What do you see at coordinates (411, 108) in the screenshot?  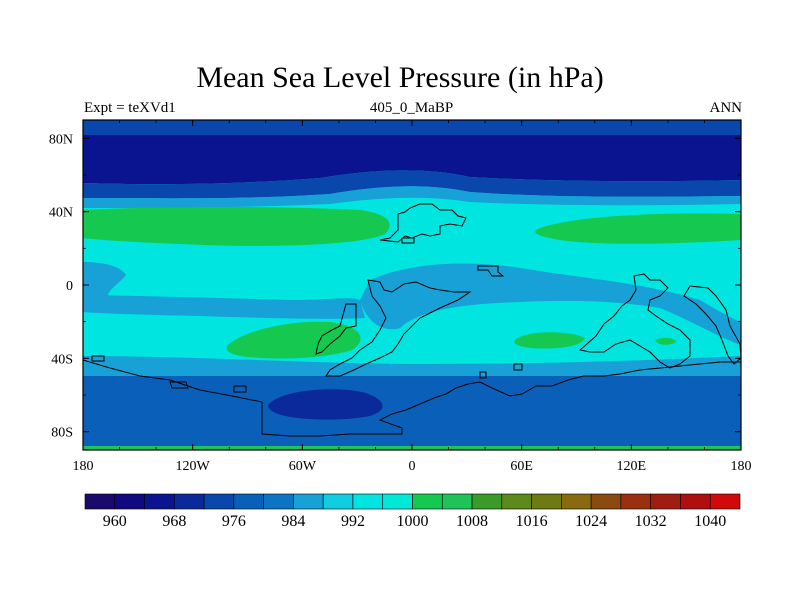 I see `time-label: 405_0_MaBP` at bounding box center [411, 108].